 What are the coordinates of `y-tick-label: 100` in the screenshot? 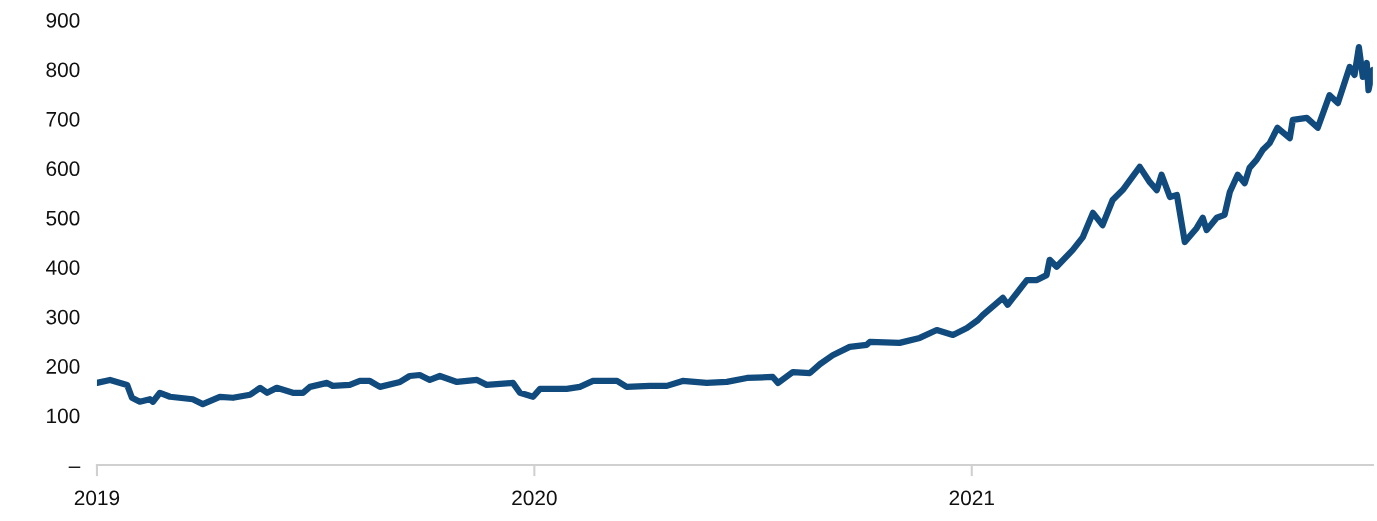 It's located at (63, 416).